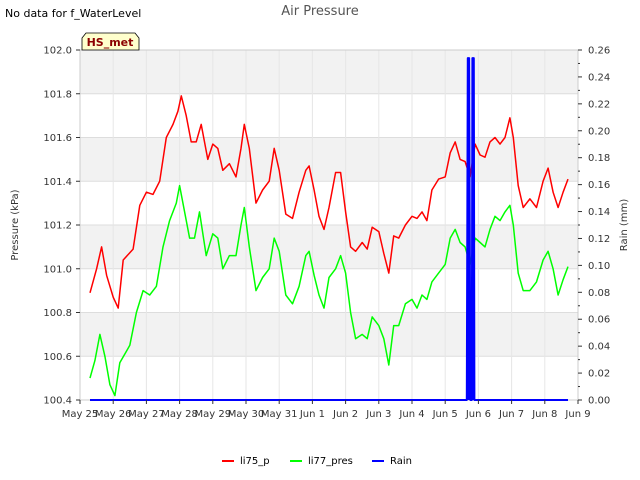 The width and height of the screenshot is (640, 480). Describe the element at coordinates (57, 94) in the screenshot. I see `y-tick-label: 101.8` at that location.